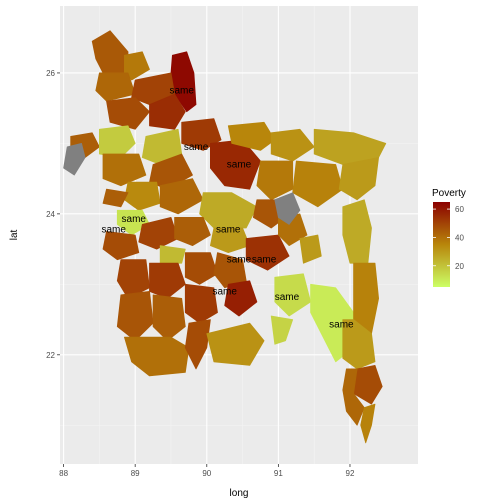 The image size is (504, 504). Describe the element at coordinates (459, 237) in the screenshot. I see `legend-tick-label: 40` at that location.